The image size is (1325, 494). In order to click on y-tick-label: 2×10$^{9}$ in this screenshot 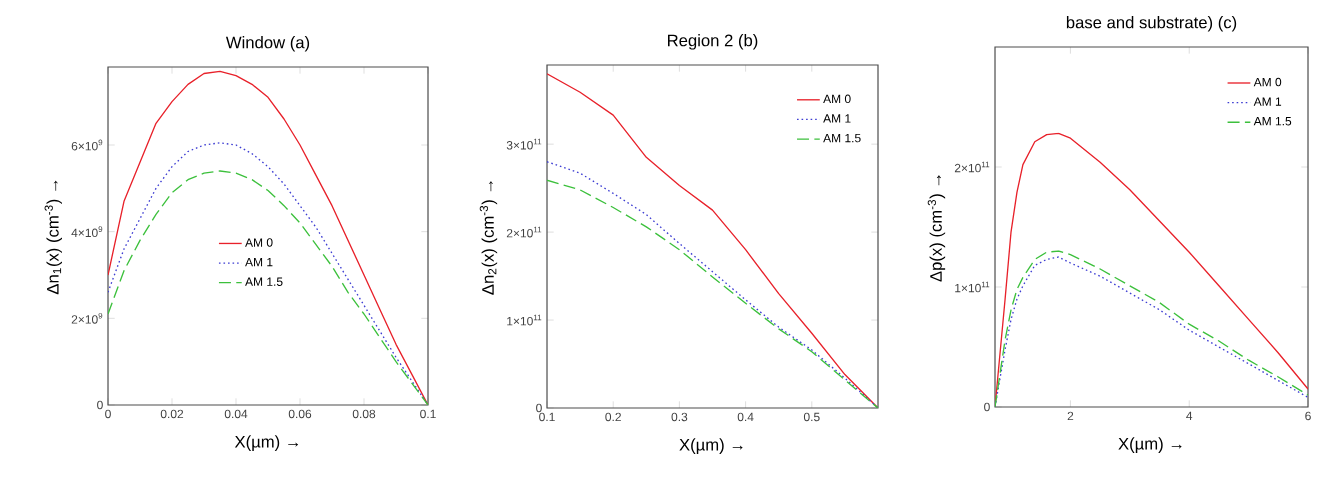, I will do `click(87, 318)`.